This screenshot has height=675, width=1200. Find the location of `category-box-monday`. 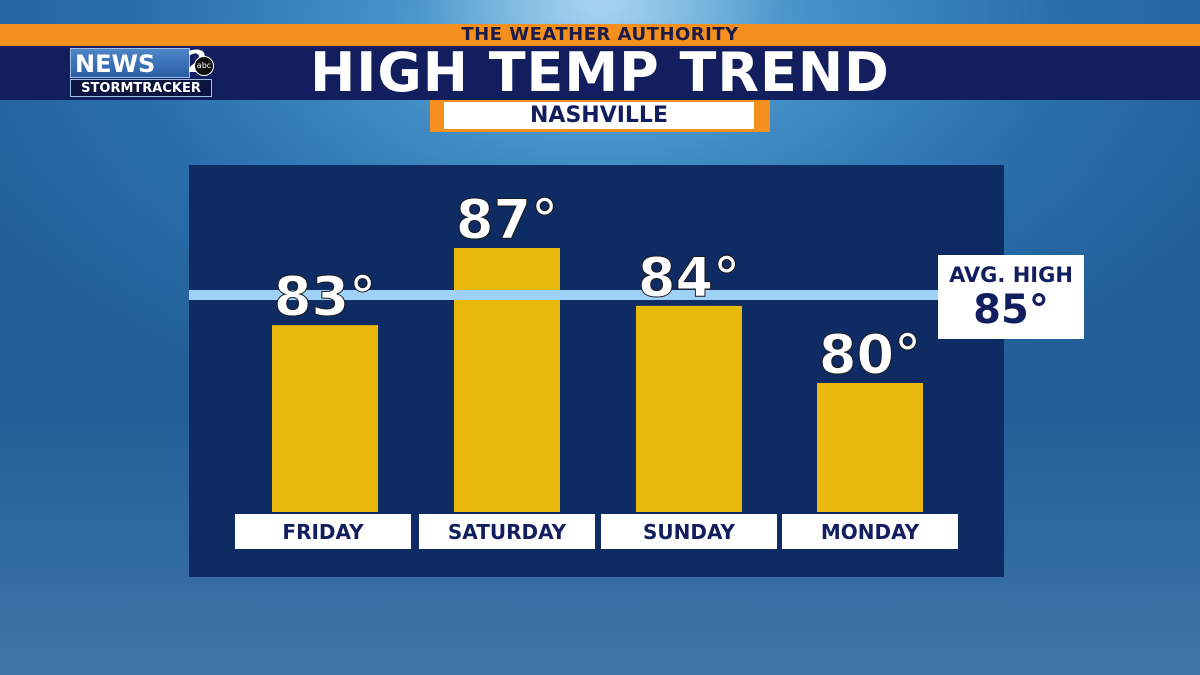

category-box-monday is located at coordinates (870, 531).